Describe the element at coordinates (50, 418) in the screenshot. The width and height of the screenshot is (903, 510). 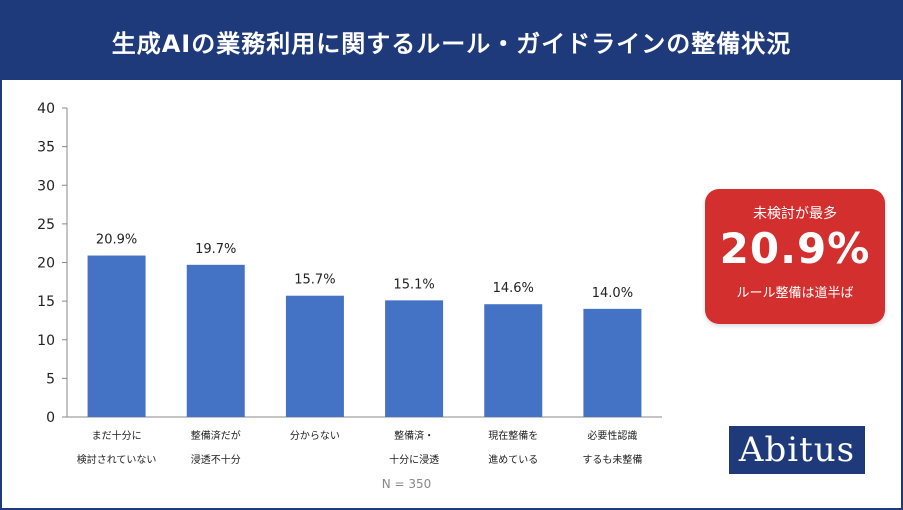
I see `y-tick-label: 0` at that location.